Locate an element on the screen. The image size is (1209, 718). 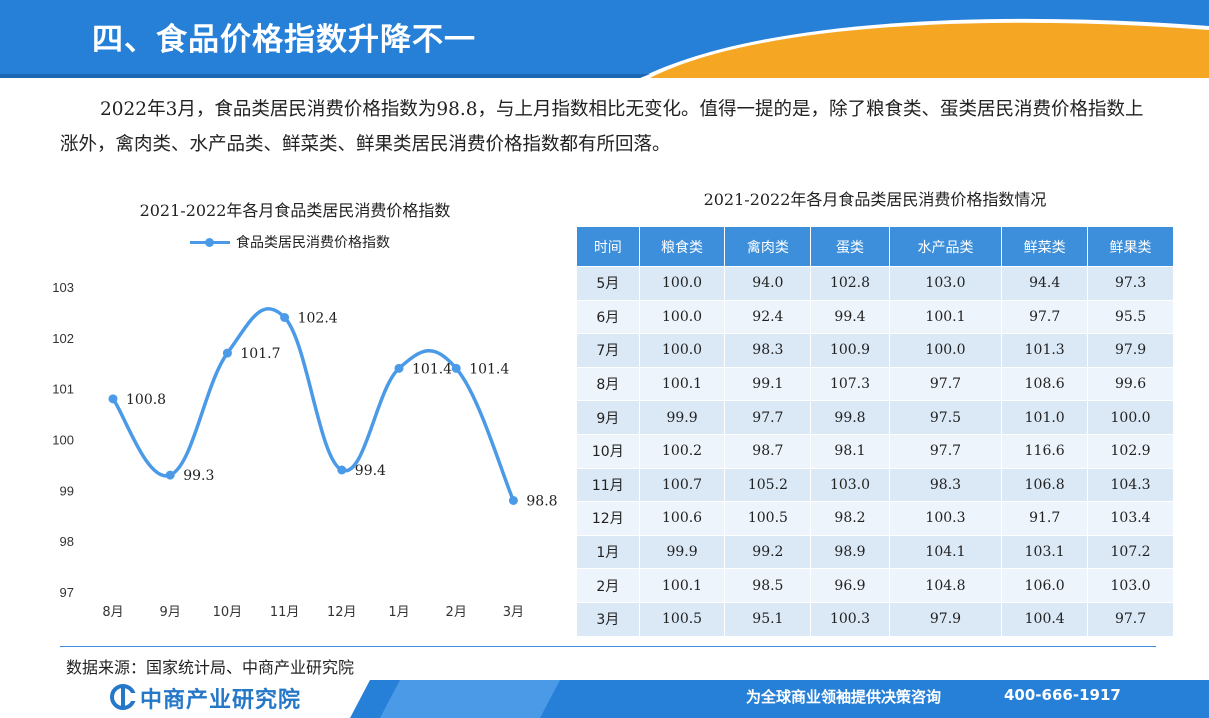
y-tick-label: 100 is located at coordinates (63, 440).